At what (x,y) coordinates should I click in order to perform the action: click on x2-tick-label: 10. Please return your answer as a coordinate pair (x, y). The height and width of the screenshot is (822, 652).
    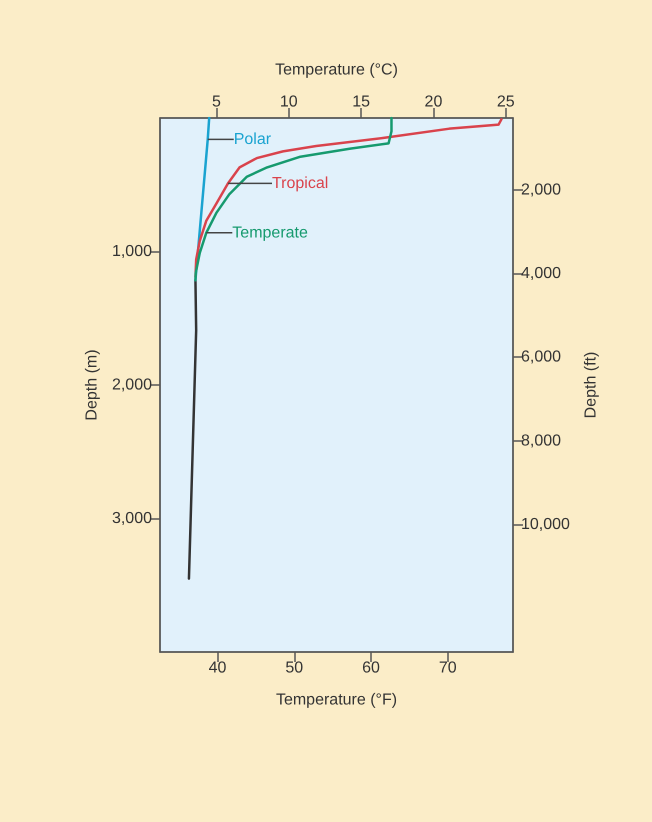
    Looking at the image, I should click on (289, 102).